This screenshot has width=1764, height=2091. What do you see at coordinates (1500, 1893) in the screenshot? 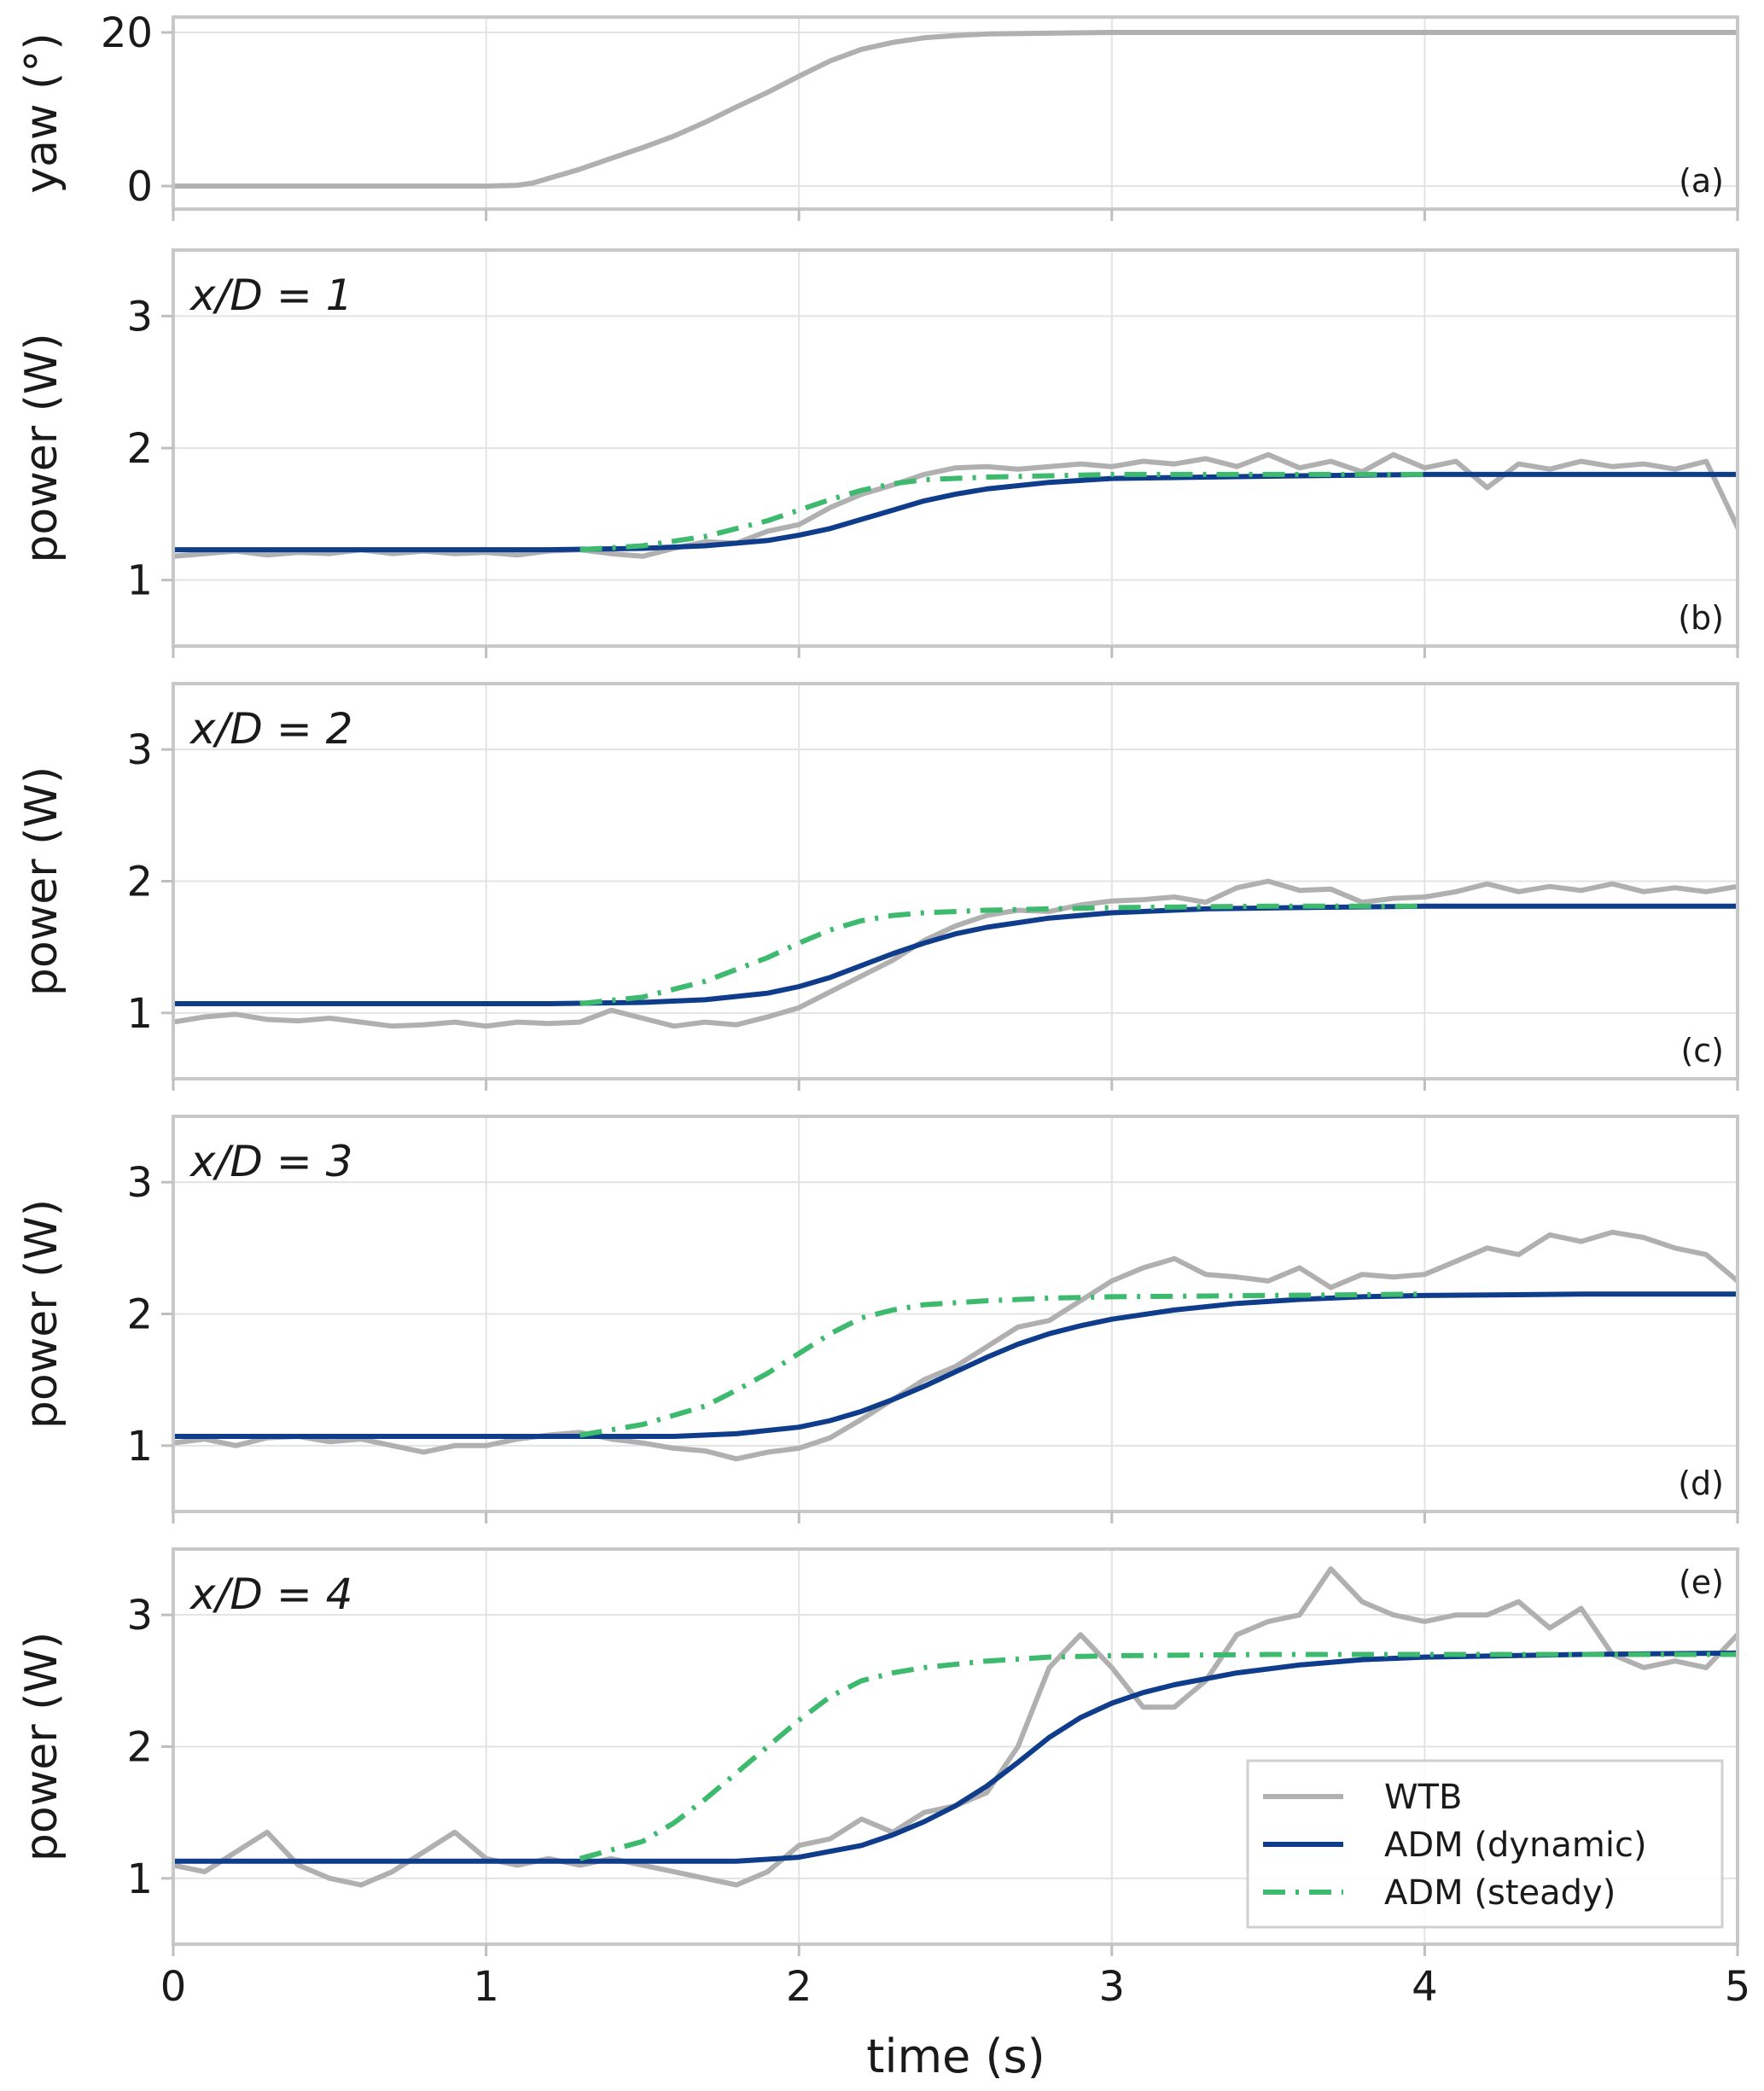
I see `legend-entry-label: ADM (steady)` at bounding box center [1500, 1893].